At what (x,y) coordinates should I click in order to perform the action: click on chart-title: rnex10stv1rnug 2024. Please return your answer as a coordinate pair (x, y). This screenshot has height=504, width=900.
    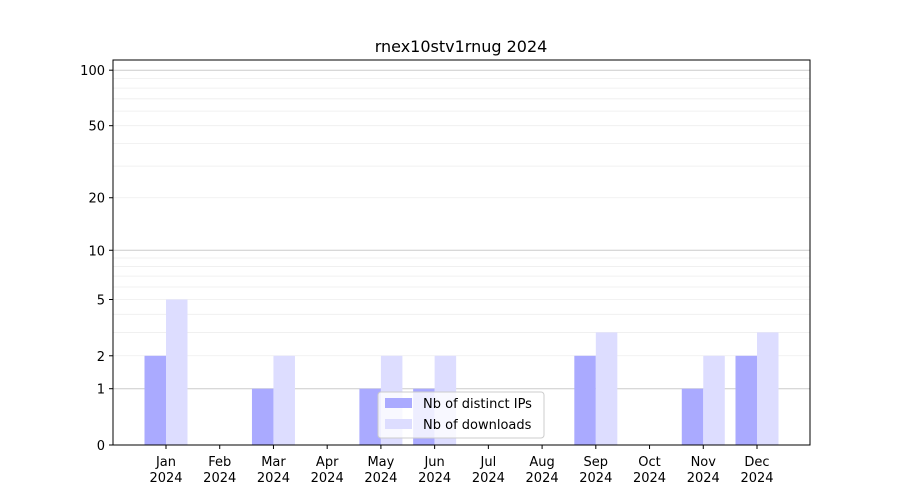
    Looking at the image, I should click on (461, 46).